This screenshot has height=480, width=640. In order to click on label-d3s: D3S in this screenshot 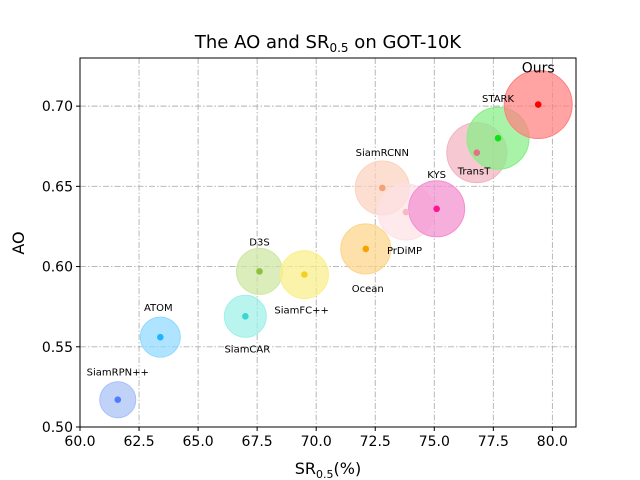, I will do `click(259, 242)`.